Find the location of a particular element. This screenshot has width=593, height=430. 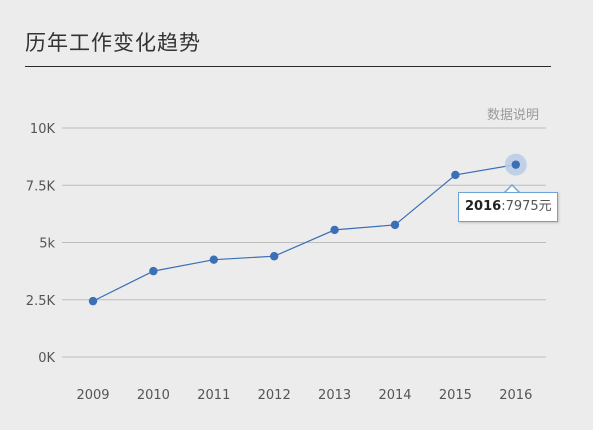

y-tick-label: 5k is located at coordinates (47, 244).